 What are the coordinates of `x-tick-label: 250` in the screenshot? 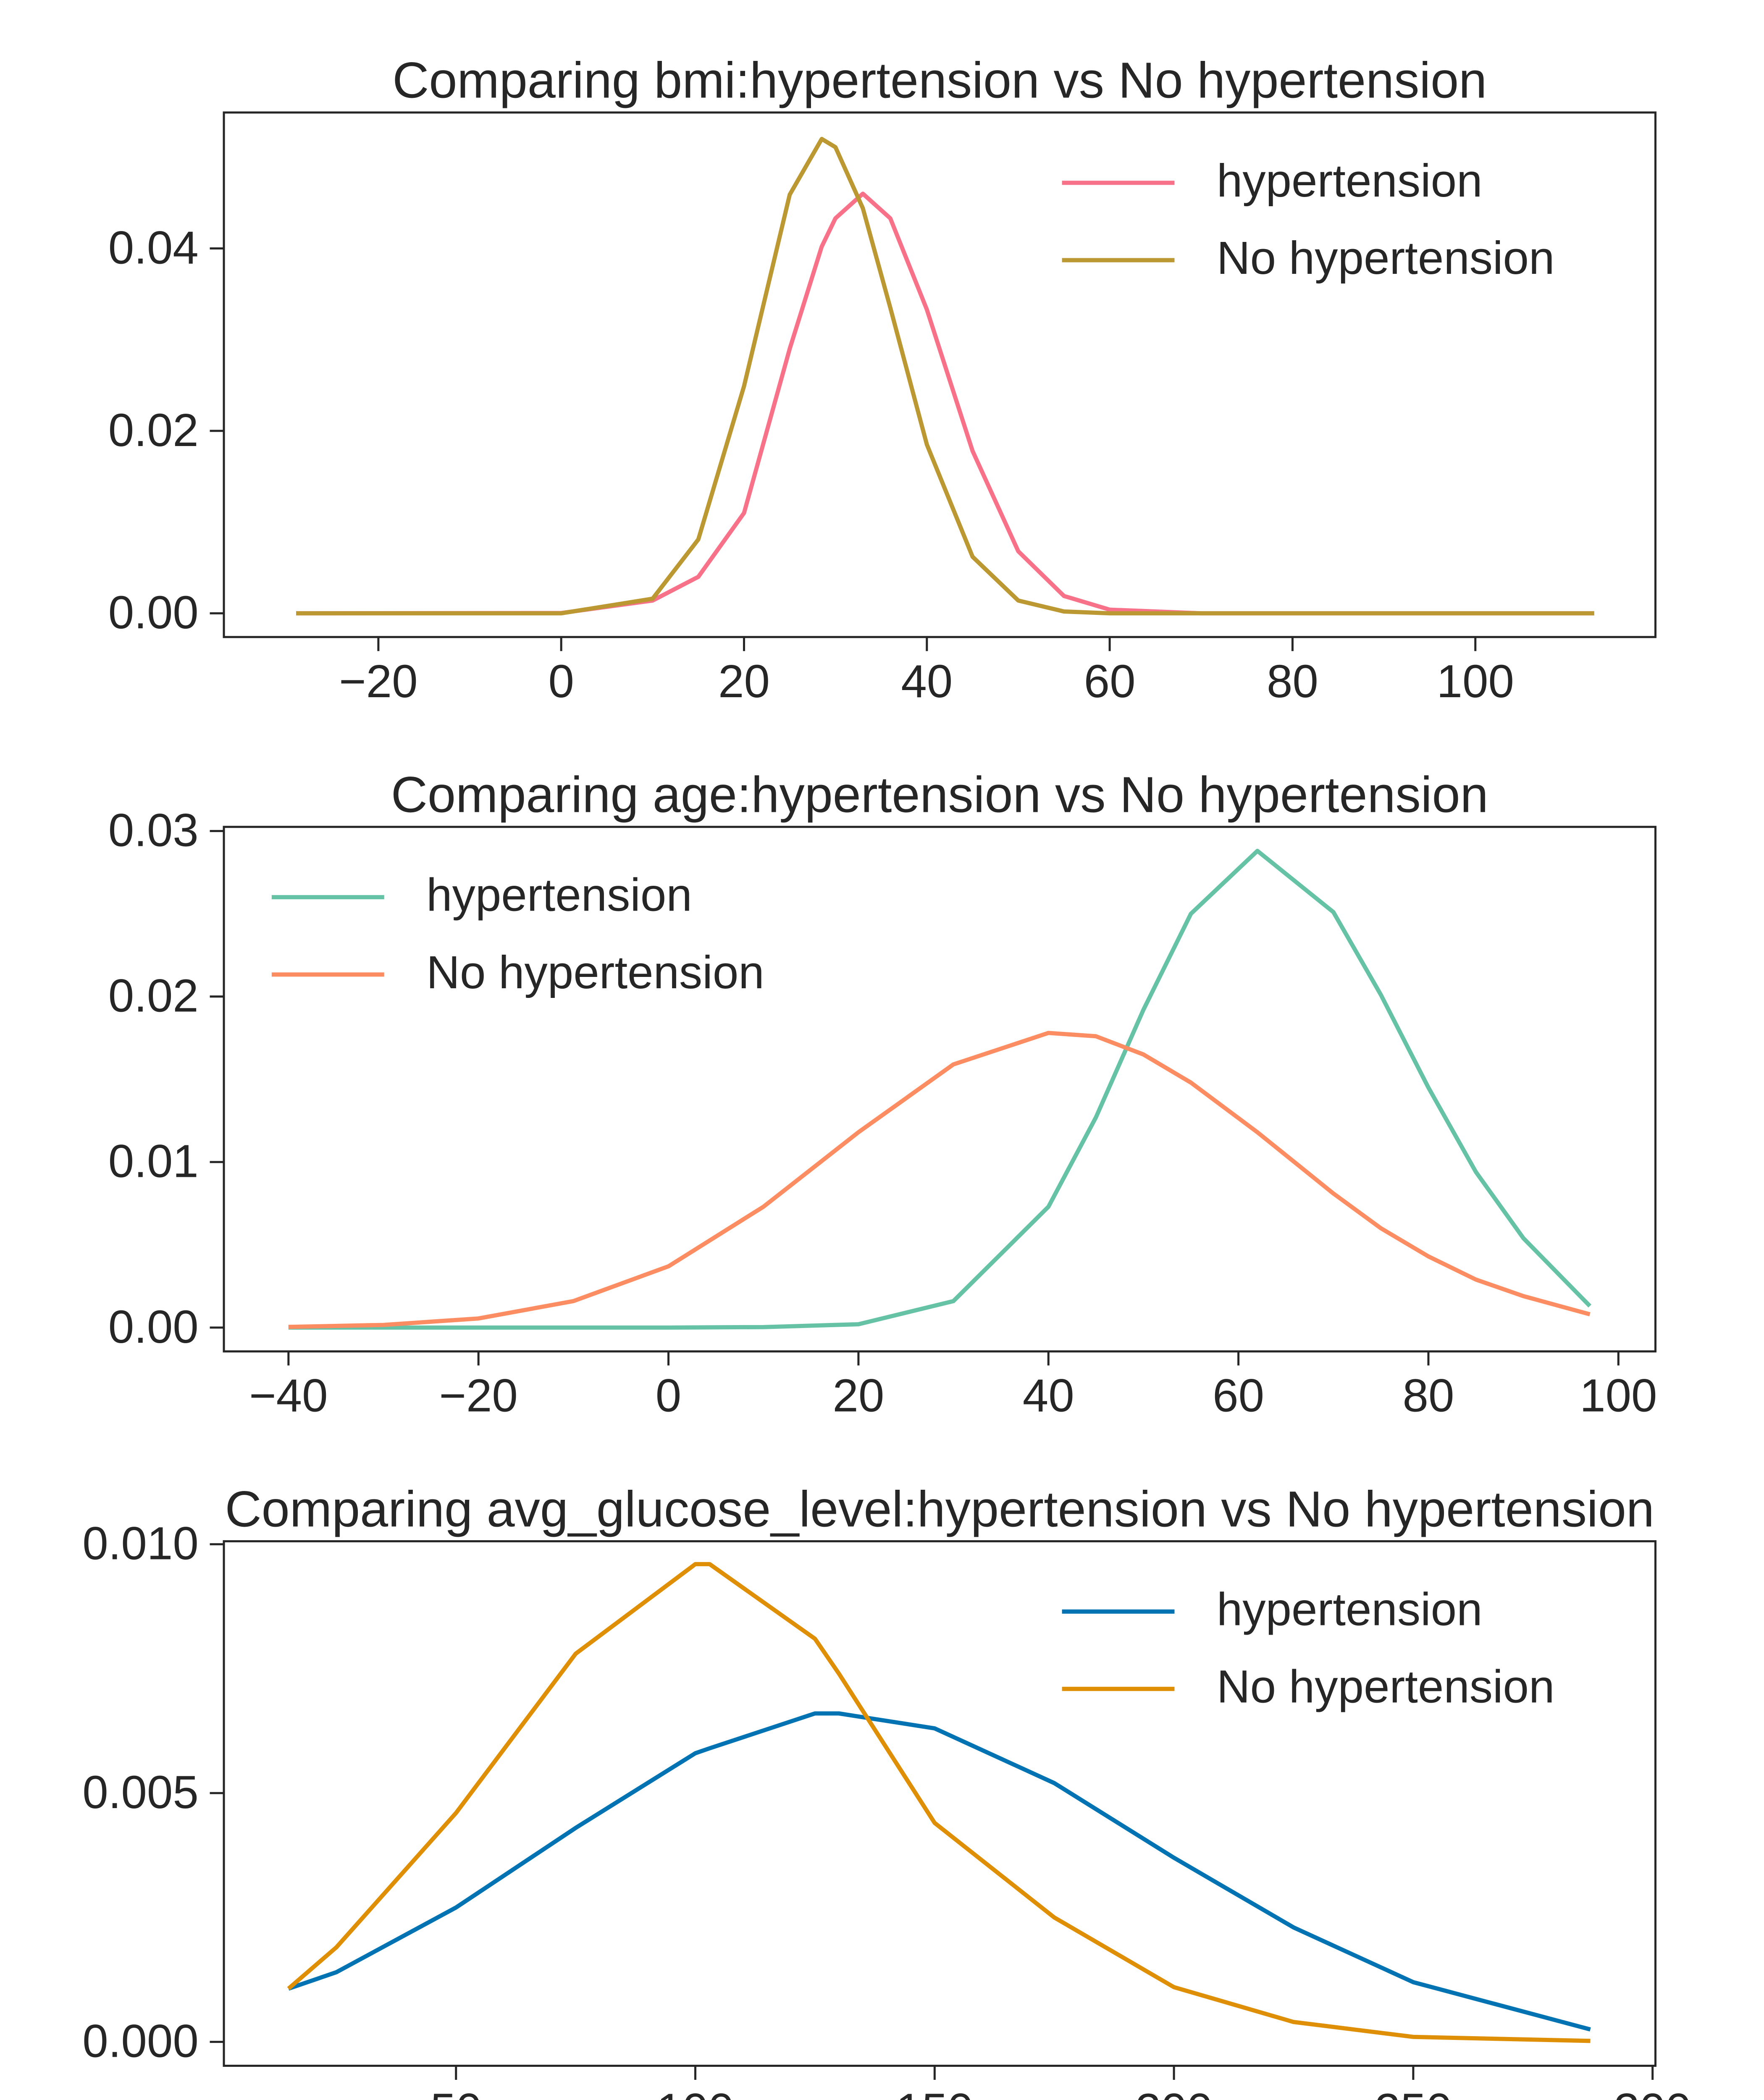 It's located at (1413, 2092).